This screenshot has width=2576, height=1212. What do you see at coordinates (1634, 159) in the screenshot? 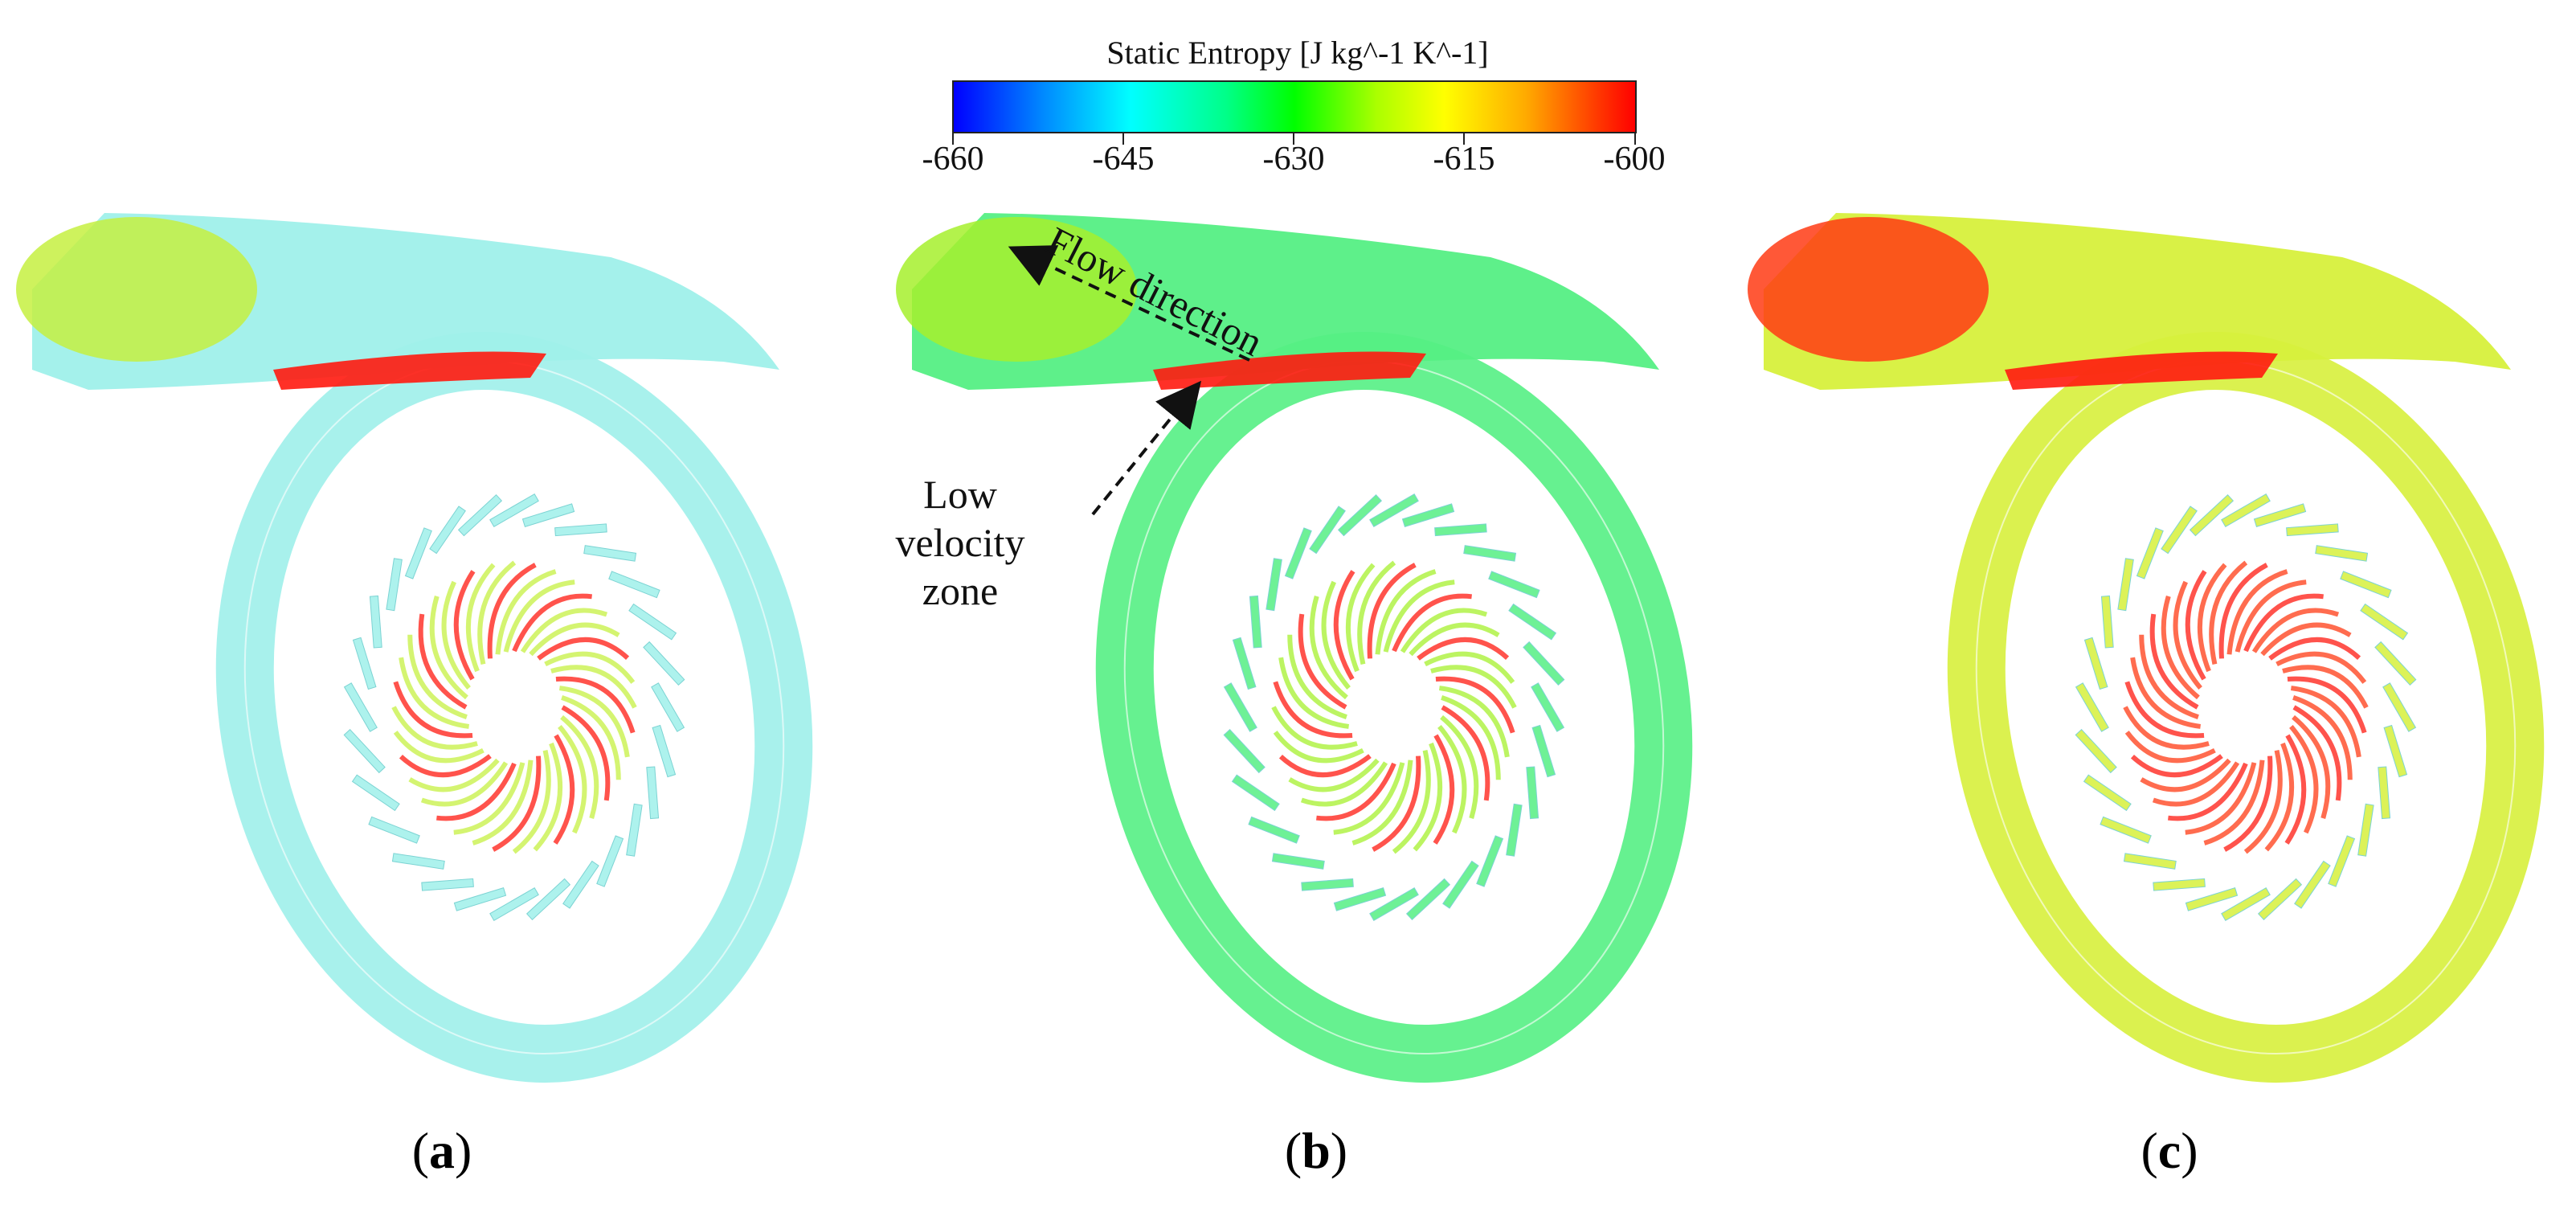
I see `colorbar-tick-label: -600` at bounding box center [1634, 159].